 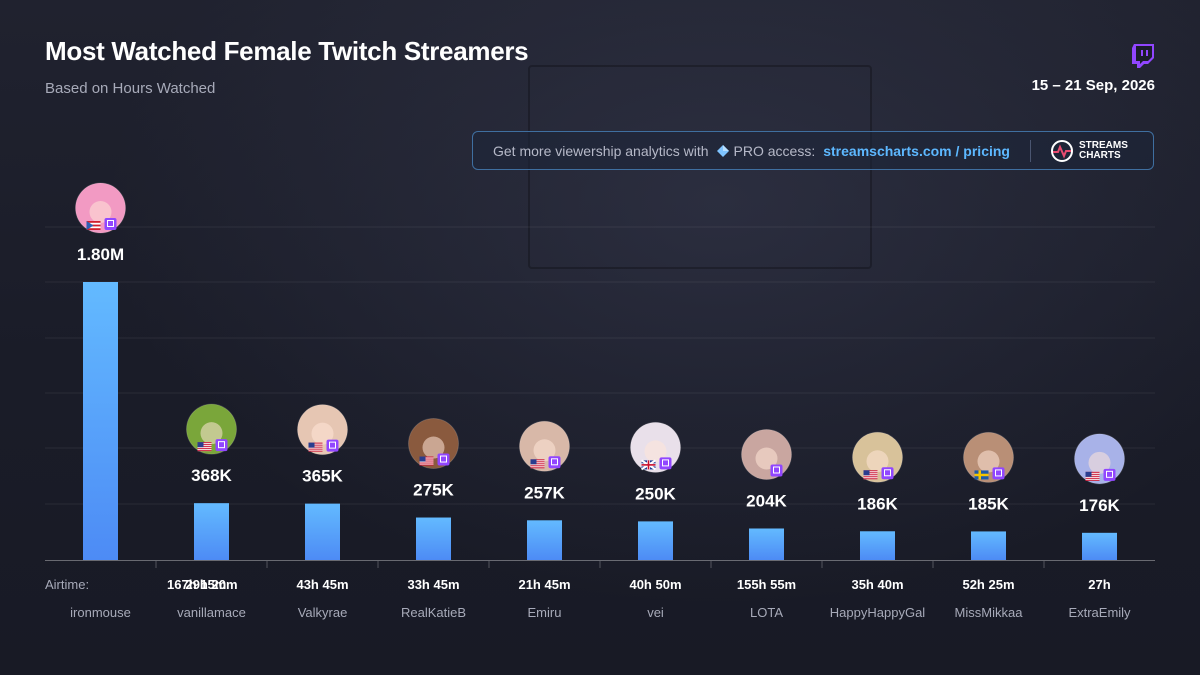 I want to click on value-label: 250K, so click(x=655, y=493).